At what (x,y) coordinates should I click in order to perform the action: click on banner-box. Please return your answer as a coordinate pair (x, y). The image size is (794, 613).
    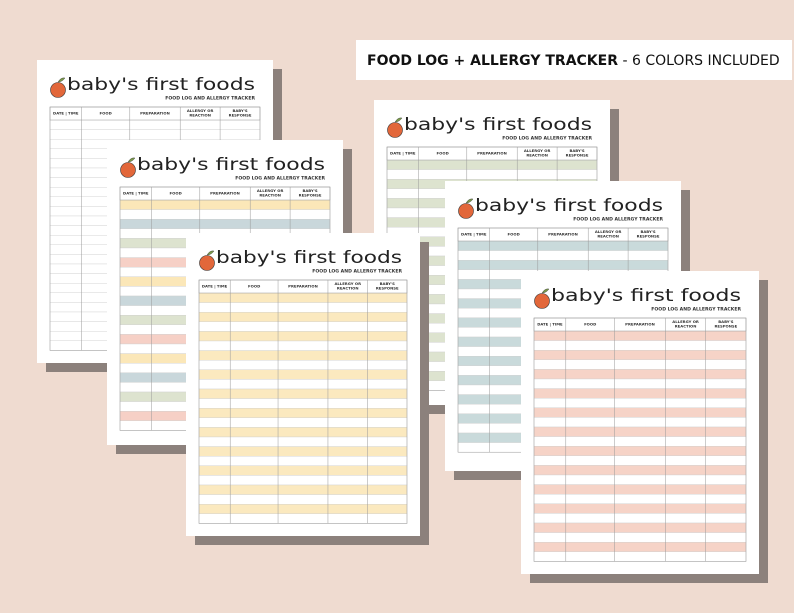
    Looking at the image, I should click on (574, 60).